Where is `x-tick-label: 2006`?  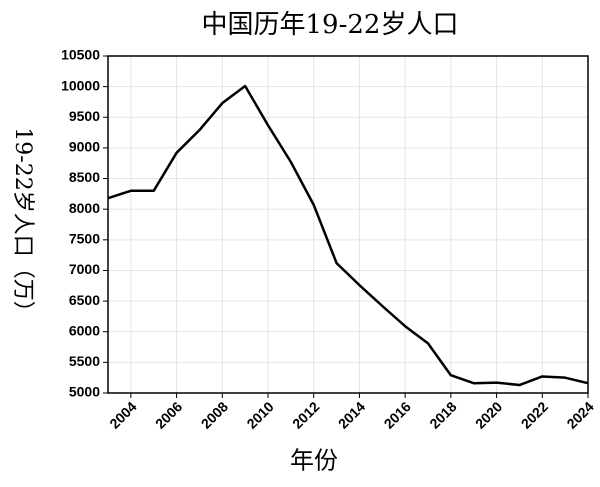 x-tick-label: 2006 is located at coordinates (168, 414).